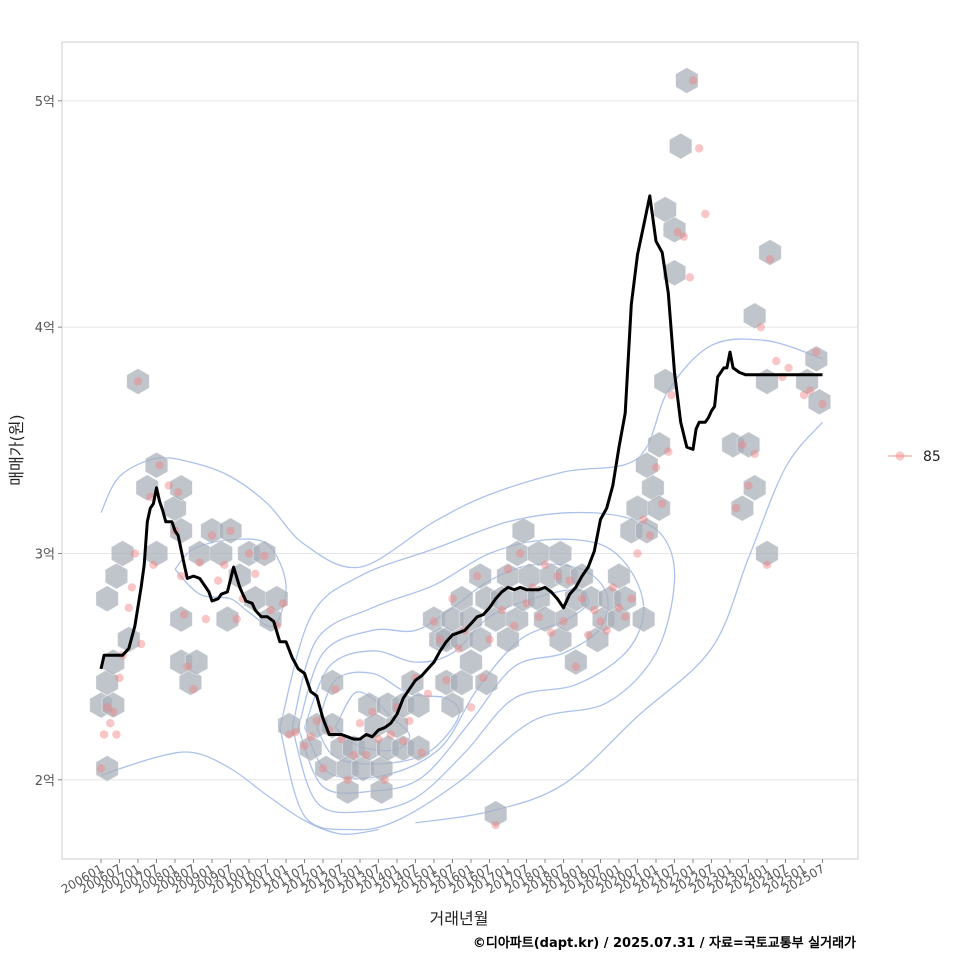 The height and width of the screenshot is (960, 960). What do you see at coordinates (914, 457) in the screenshot?
I see `legend: 85` at bounding box center [914, 457].